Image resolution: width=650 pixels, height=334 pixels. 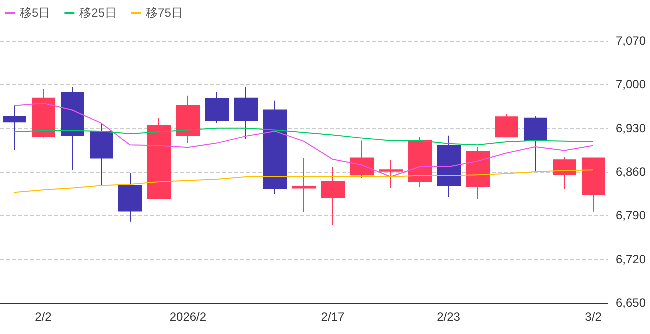 What do you see at coordinates (593, 317) in the screenshot?
I see `x-tick-label: 3/2` at bounding box center [593, 317].